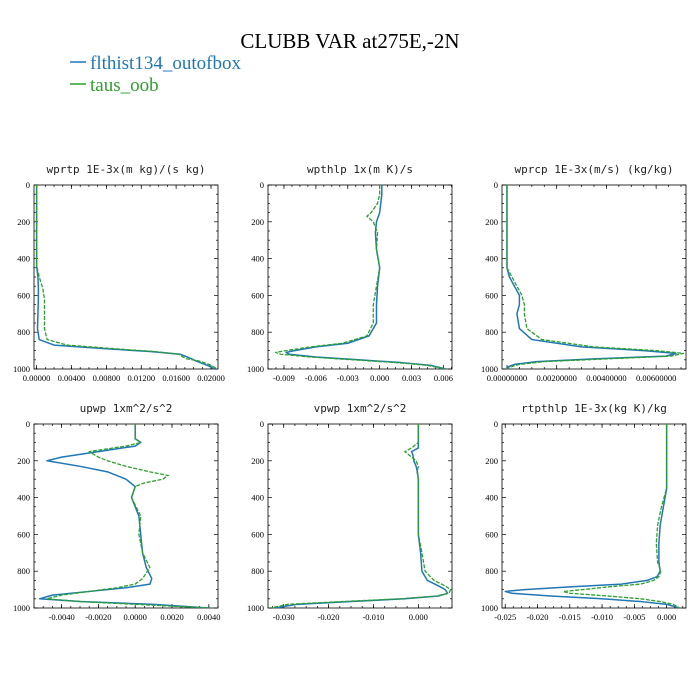 This screenshot has width=700, height=700. What do you see at coordinates (557, 378) in the screenshot?
I see `x-tick-label: 0.00200000` at bounding box center [557, 378].